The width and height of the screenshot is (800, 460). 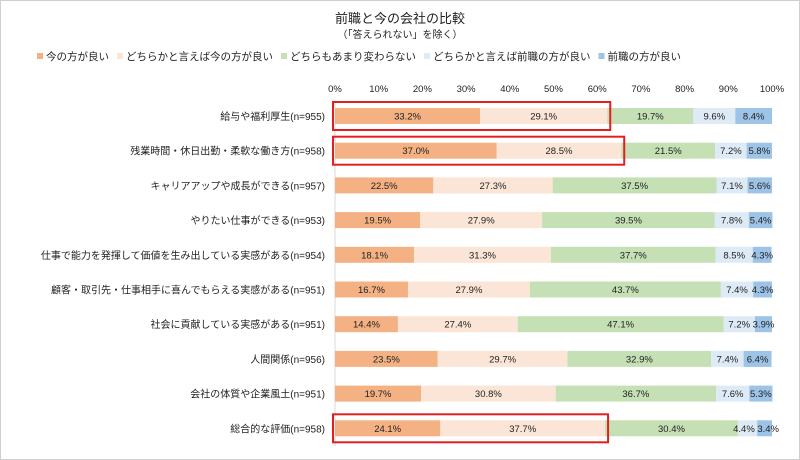 I want to click on category-label: 仕事で能力を発揮して価値を生み出している実感がある(n=954), so click(x=183, y=255).